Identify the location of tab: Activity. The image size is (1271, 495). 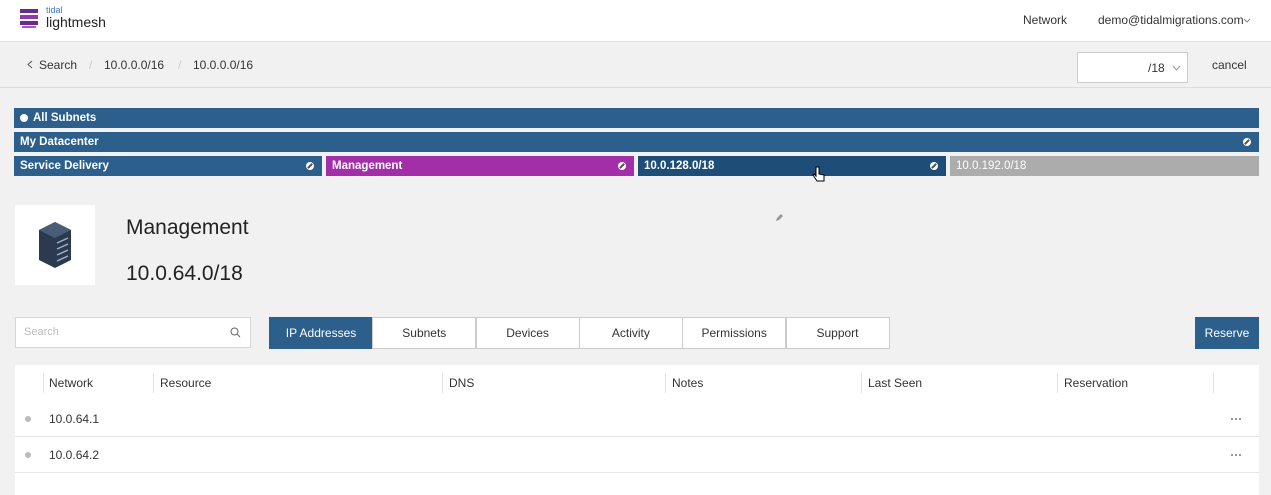
(630, 333).